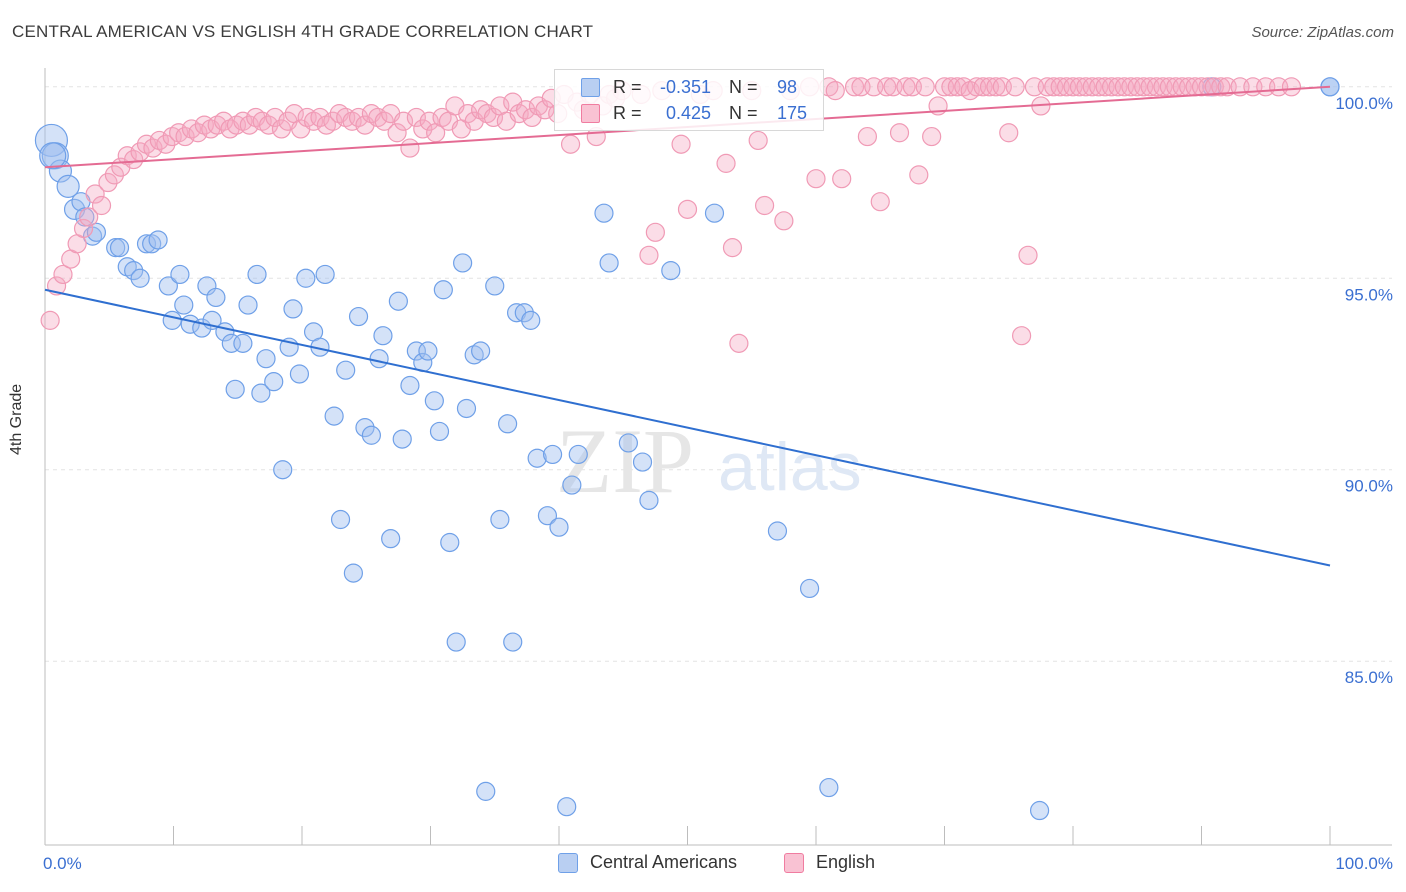 This screenshot has width=1406, height=892. Describe the element at coordinates (1364, 103) in the screenshot. I see `y-tick-label: 100.0%` at that location.